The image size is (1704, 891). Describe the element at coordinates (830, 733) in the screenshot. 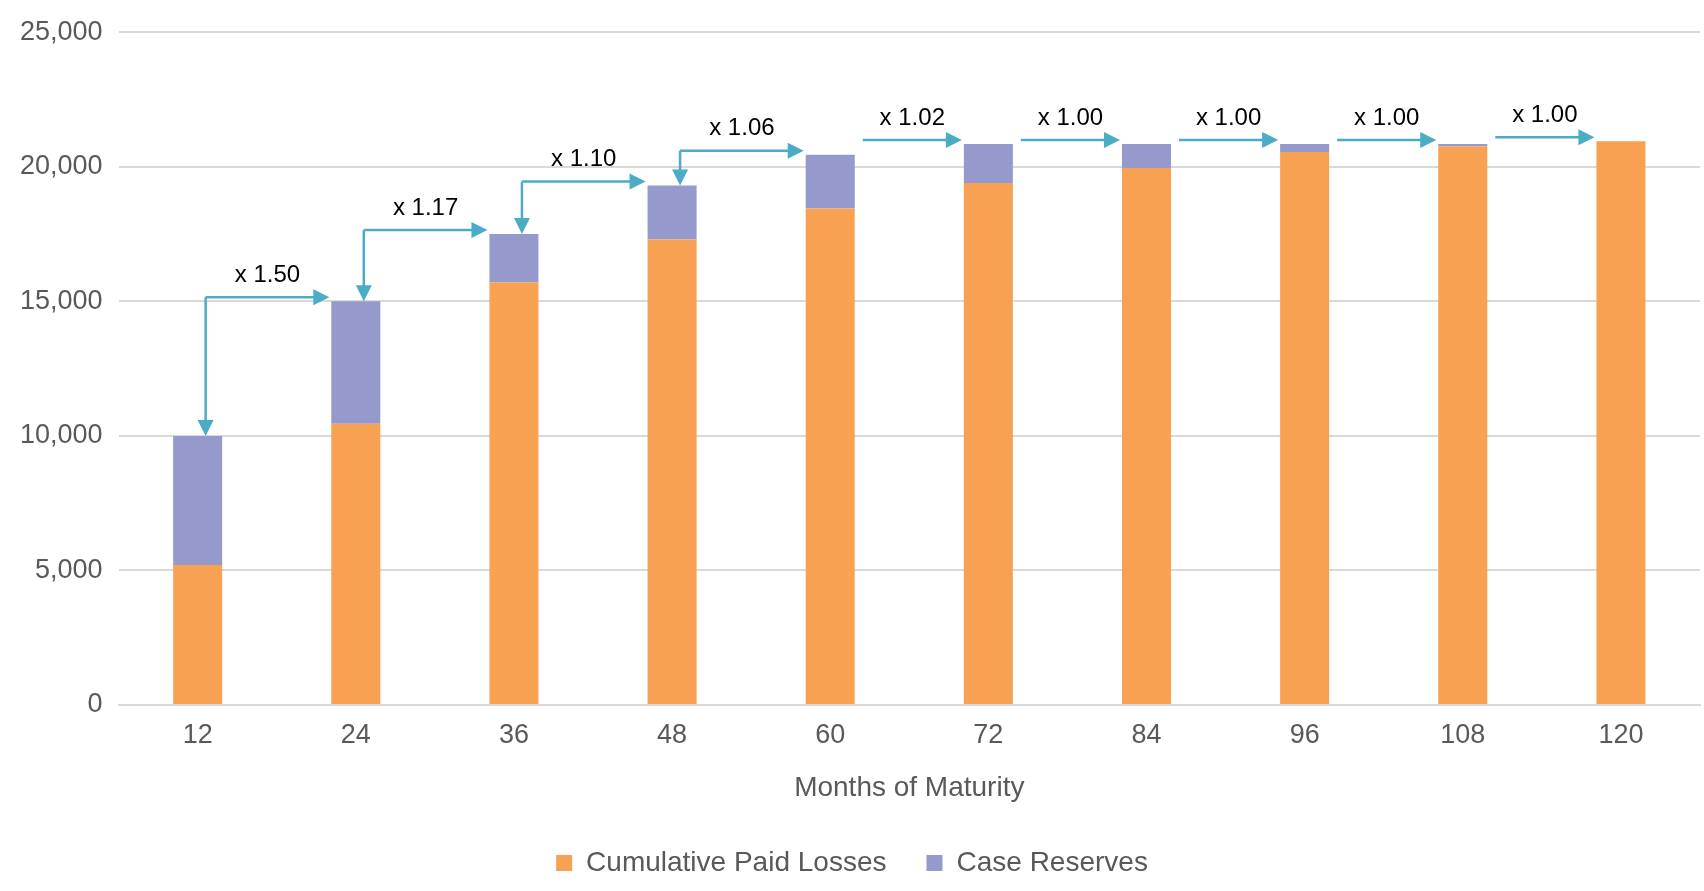

I see `x-tick-label: 60` at that location.